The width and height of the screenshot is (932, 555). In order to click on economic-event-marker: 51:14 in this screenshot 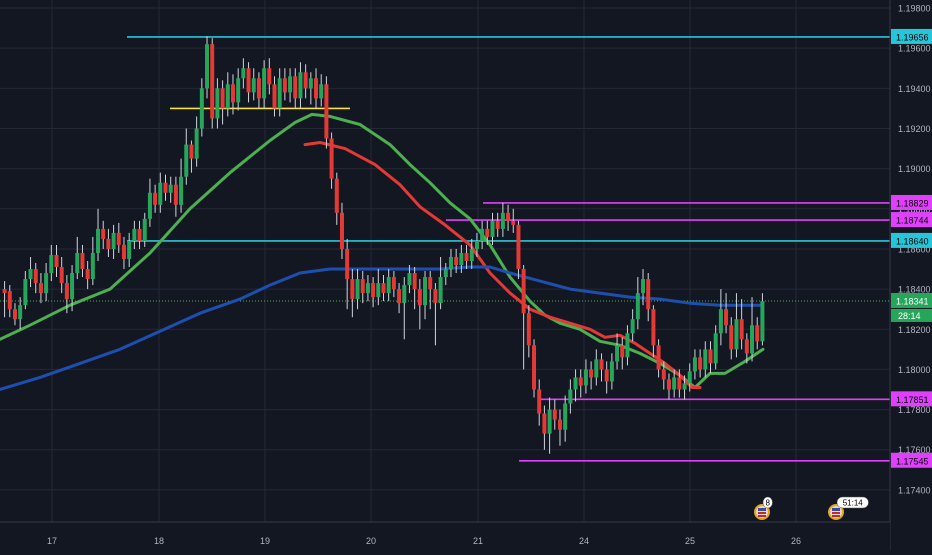, I will do `click(848, 508)`.